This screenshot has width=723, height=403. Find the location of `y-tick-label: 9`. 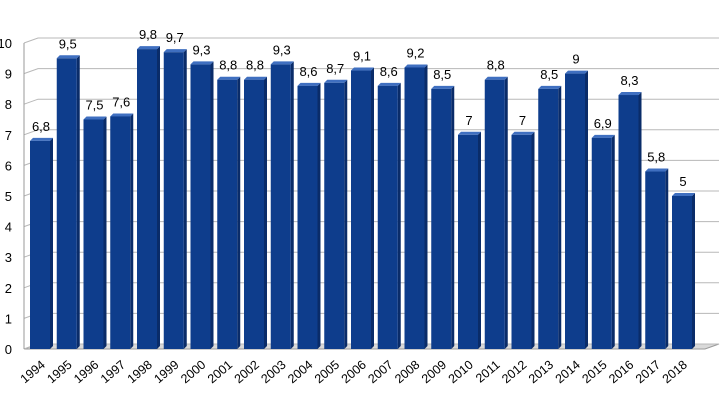

y-tick-label: 9 is located at coordinates (8, 74).